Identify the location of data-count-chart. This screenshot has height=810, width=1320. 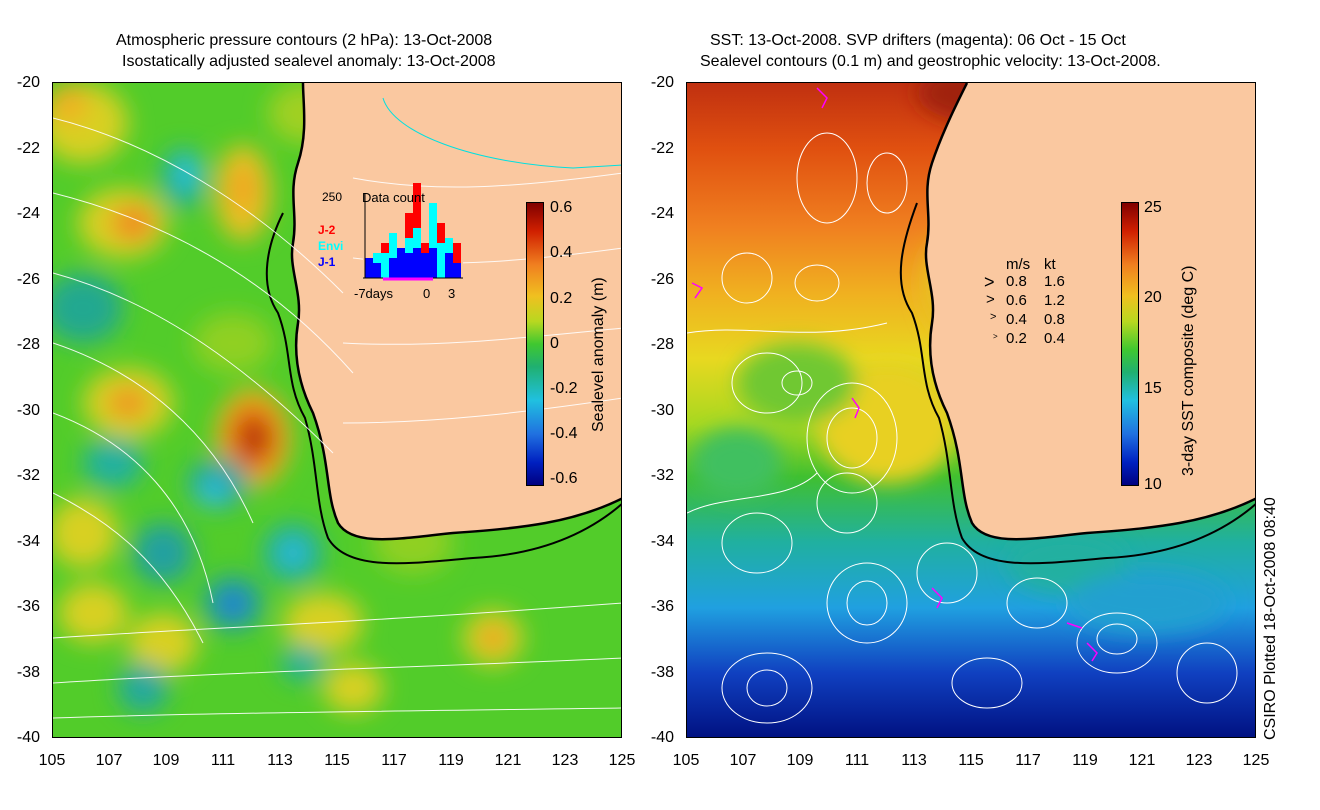
(413, 232).